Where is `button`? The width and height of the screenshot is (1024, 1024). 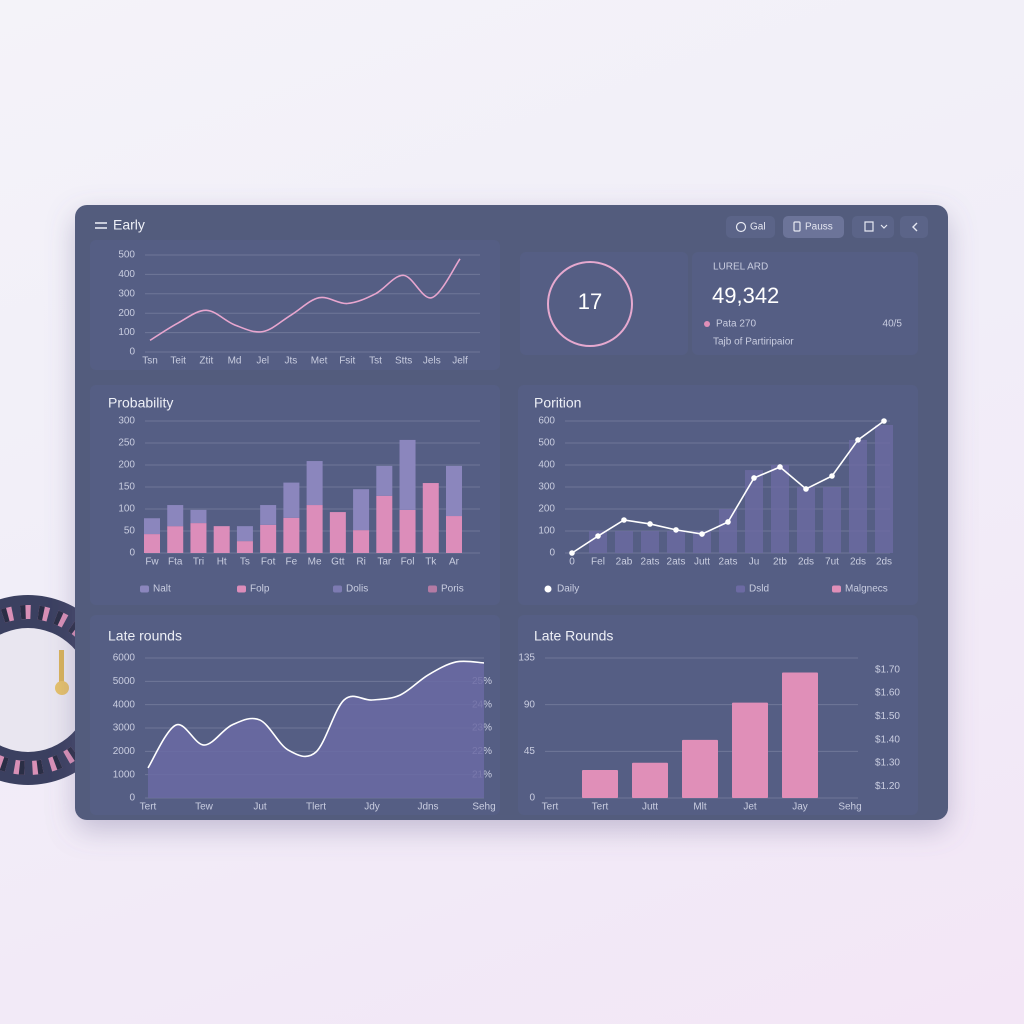
button is located at coordinates (750, 227).